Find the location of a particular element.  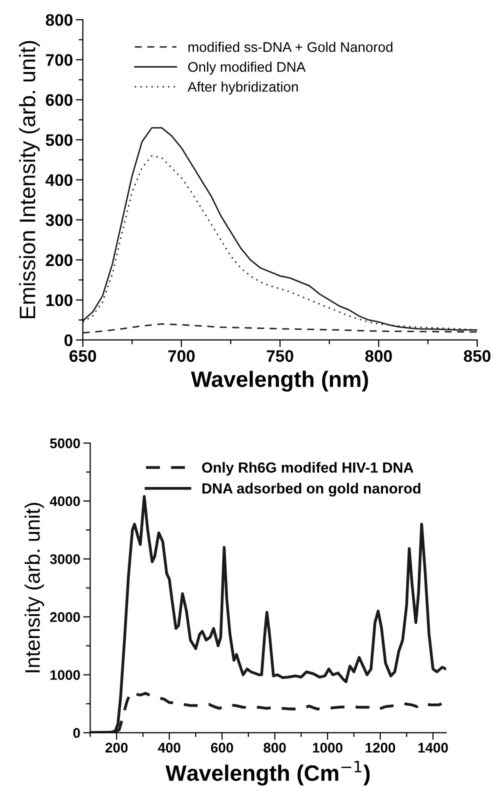

x-axis-title: Wavelength (nm) is located at coordinates (279, 381).